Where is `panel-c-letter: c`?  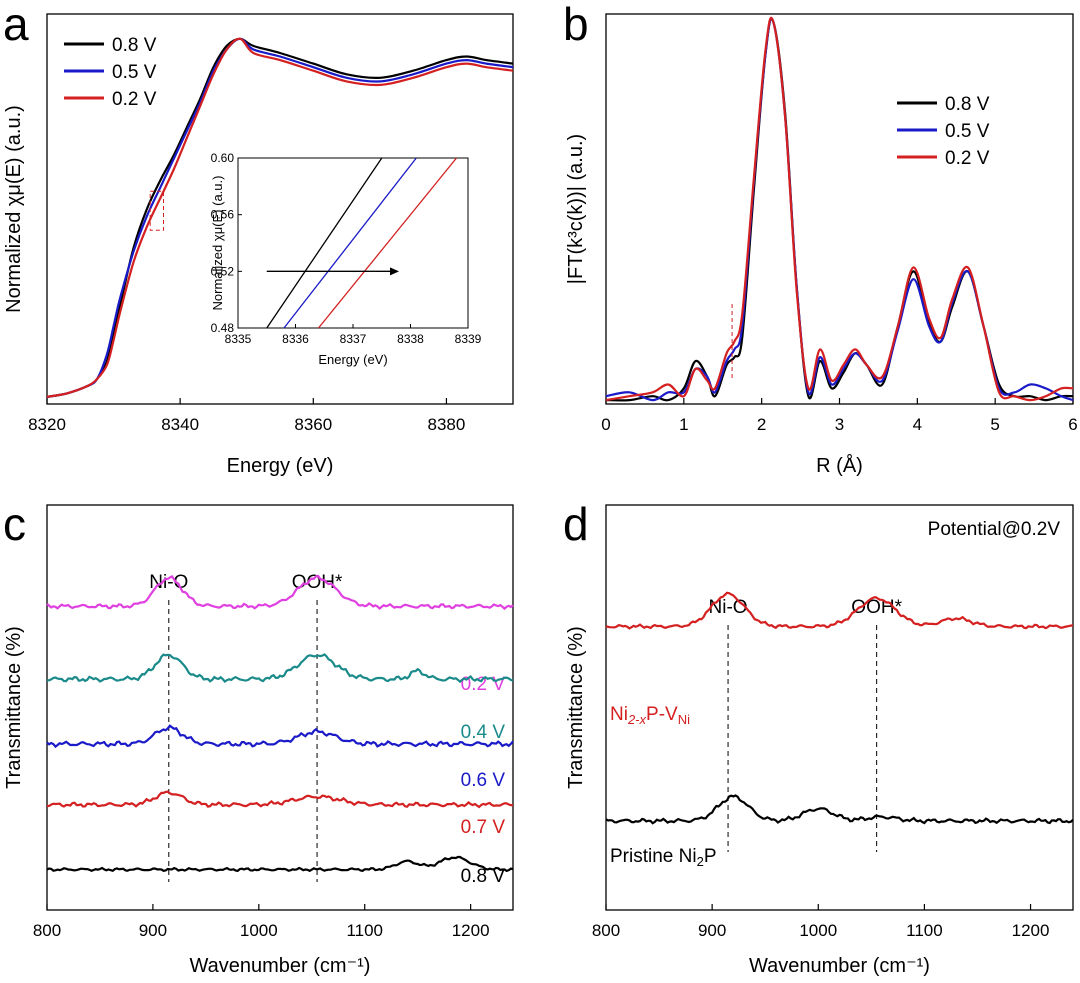
panel-c-letter: c is located at coordinates (14, 524).